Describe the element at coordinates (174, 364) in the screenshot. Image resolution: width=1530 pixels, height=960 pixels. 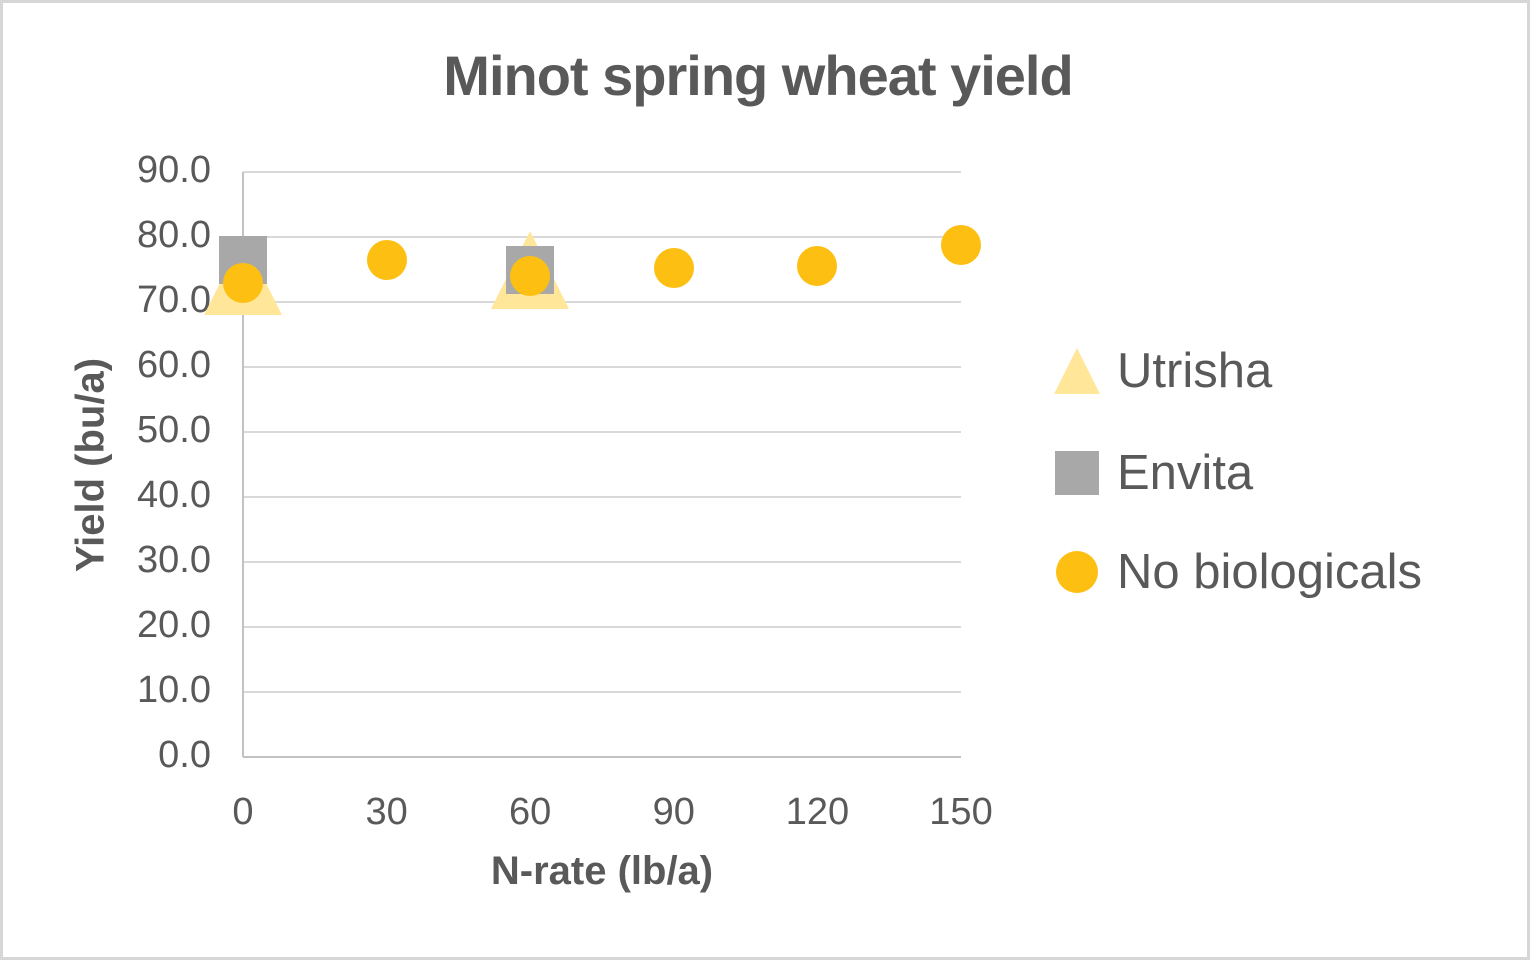
I see `y-tick-label: 60.0` at that location.